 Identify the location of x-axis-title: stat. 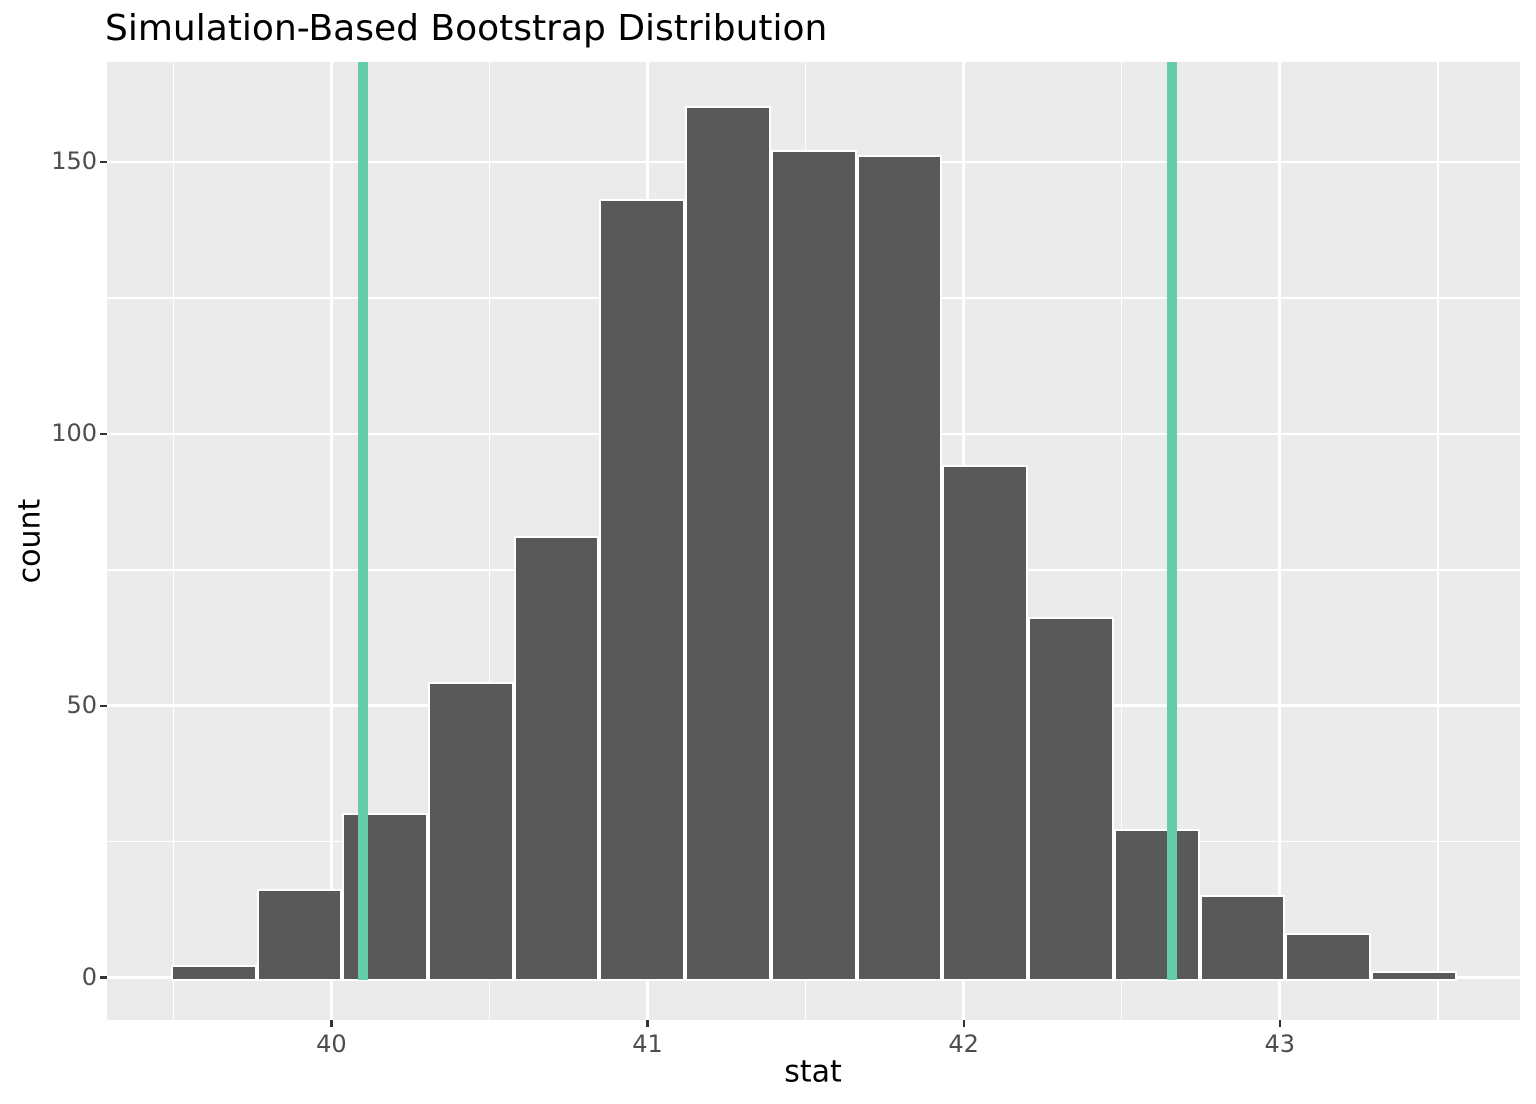
(813, 1072).